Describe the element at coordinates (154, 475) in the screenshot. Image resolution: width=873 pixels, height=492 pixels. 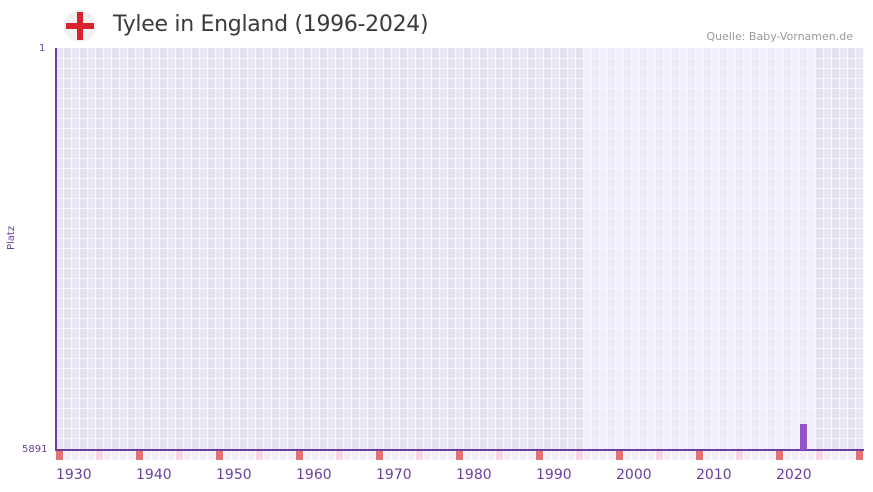
I see `x-tick-label: 1940` at that location.